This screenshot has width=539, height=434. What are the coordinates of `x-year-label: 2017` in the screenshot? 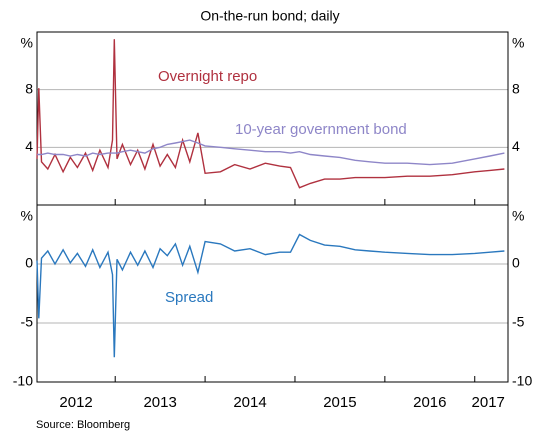 It's located at (488, 402).